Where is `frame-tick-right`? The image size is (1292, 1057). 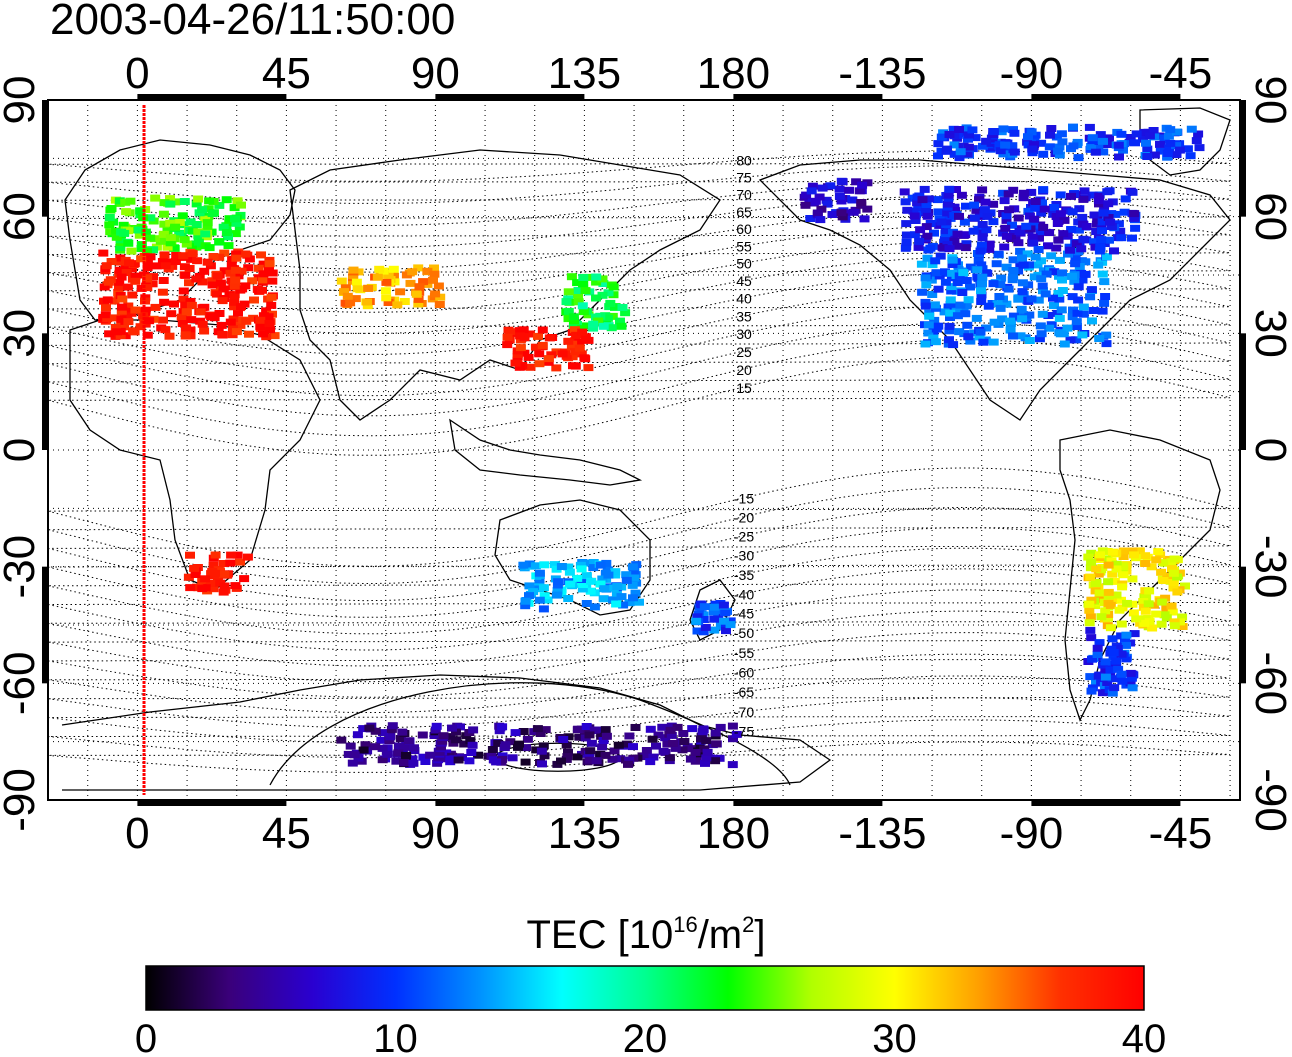 frame-tick-right is located at coordinates (1243, 391).